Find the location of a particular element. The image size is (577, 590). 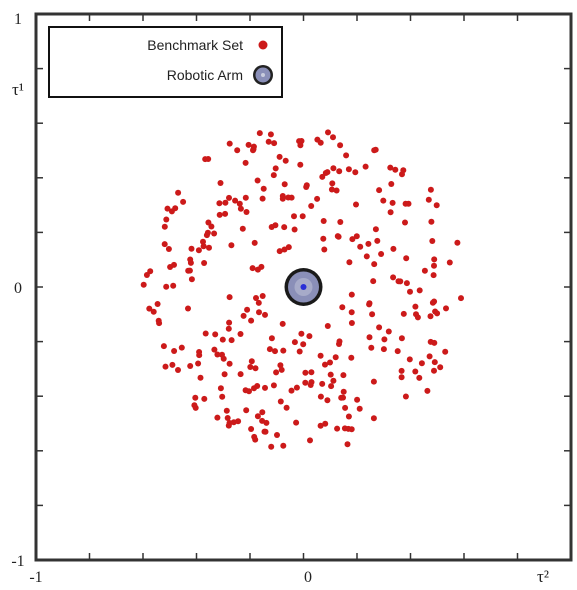

legend-box is located at coordinates (165, 62).